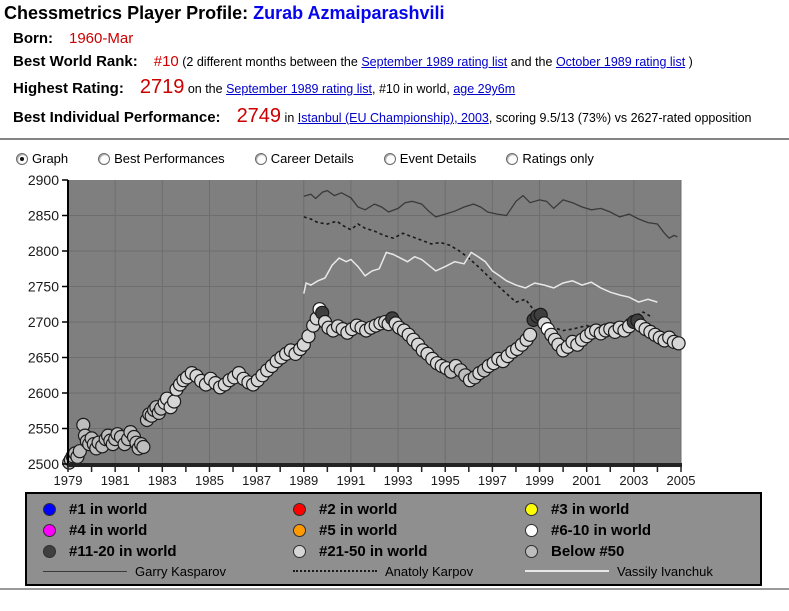  What do you see at coordinates (398, 480) in the screenshot?
I see `svg-text: 1993` at bounding box center [398, 480].